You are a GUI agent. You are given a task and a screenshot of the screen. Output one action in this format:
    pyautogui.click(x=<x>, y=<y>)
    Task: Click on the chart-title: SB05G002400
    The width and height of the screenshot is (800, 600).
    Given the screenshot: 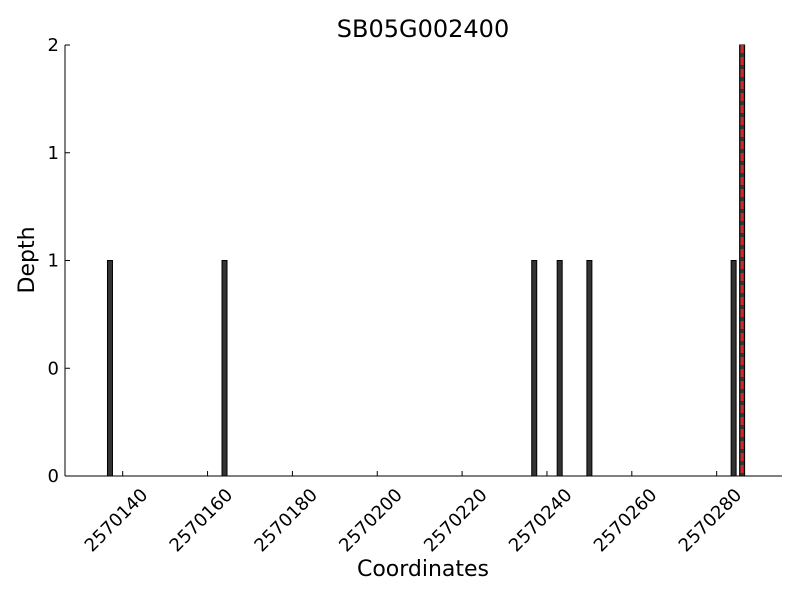 What is the action you would take?
    pyautogui.click(x=423, y=29)
    